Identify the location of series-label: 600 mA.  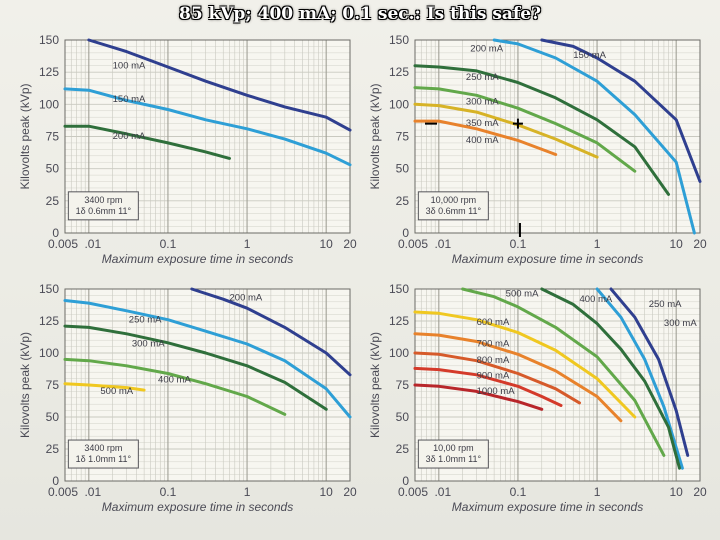
(493, 322).